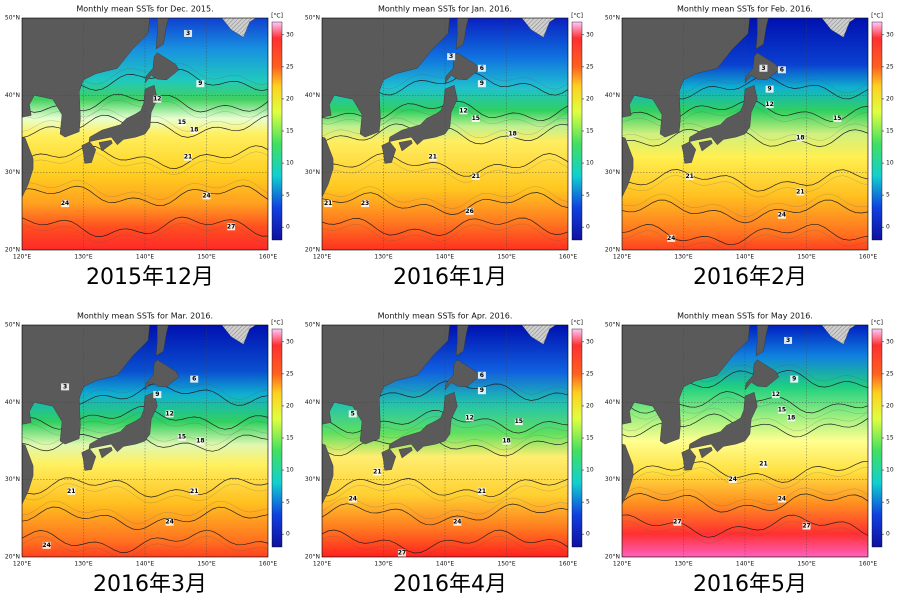 Image resolution: width=900 pixels, height=604 pixels. I want to click on lon-tick-label: 160°E, so click(268, 257).